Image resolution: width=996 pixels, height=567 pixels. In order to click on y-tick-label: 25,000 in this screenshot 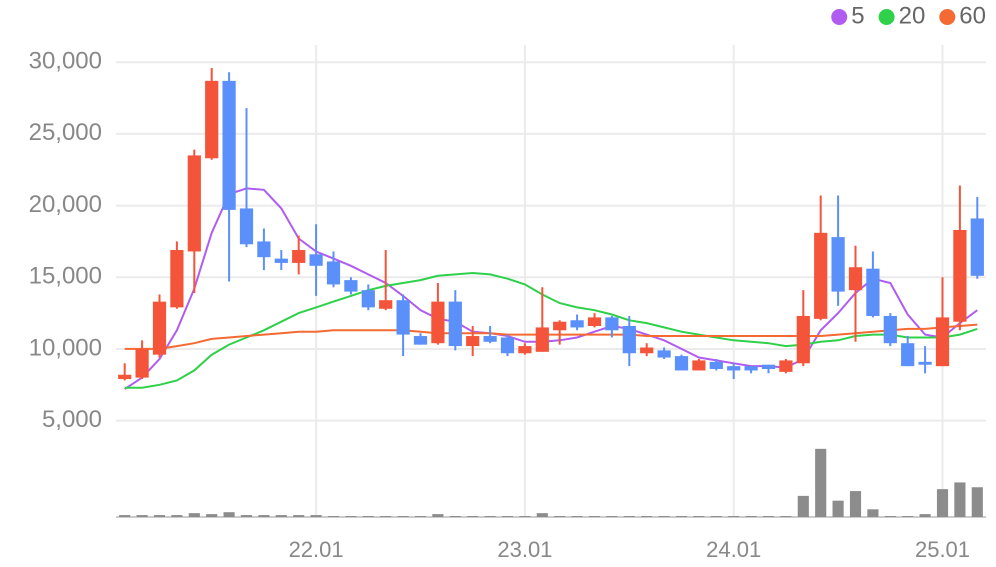, I will do `click(65, 132)`.